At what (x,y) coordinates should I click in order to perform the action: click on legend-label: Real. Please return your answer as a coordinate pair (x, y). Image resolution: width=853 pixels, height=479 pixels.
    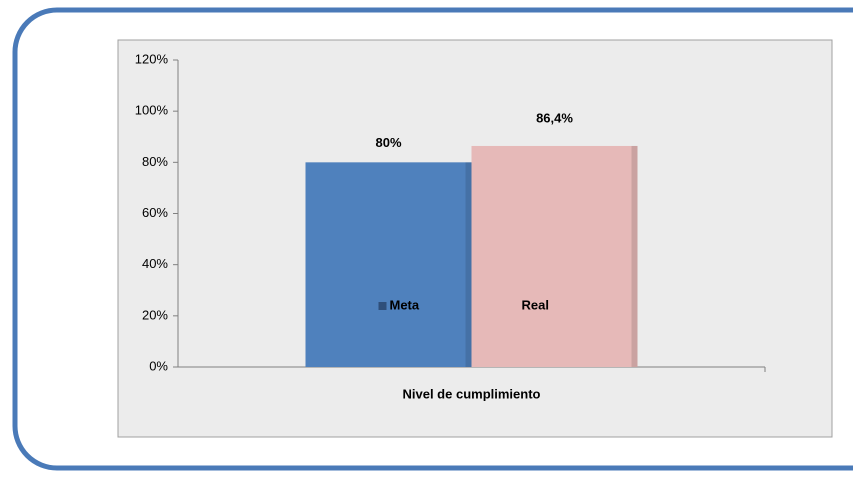
    Looking at the image, I should click on (535, 304).